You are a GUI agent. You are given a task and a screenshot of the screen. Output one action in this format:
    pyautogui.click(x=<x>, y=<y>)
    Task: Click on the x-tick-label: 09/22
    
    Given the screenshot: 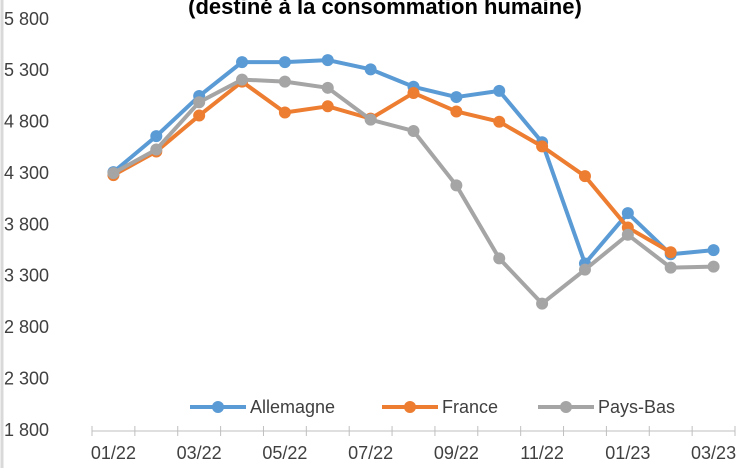 What is the action you would take?
    pyautogui.click(x=456, y=453)
    